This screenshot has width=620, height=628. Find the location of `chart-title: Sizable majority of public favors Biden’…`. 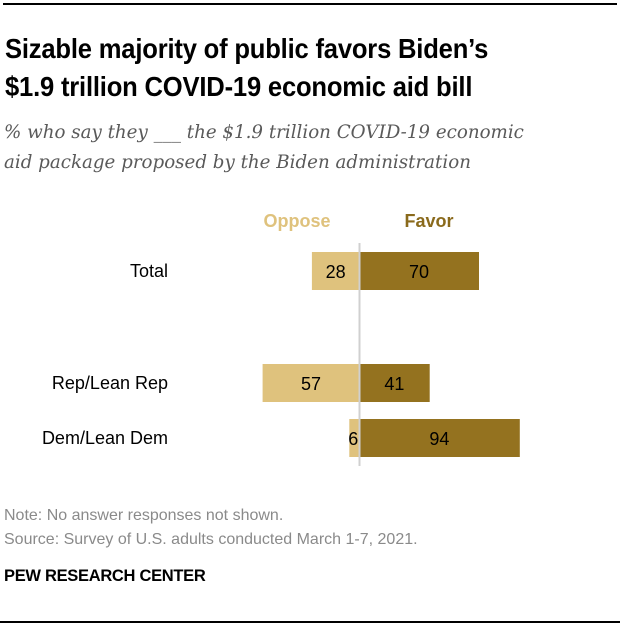

chart-title: Sizable majority of public favors Biden’… is located at coordinates (291, 68).